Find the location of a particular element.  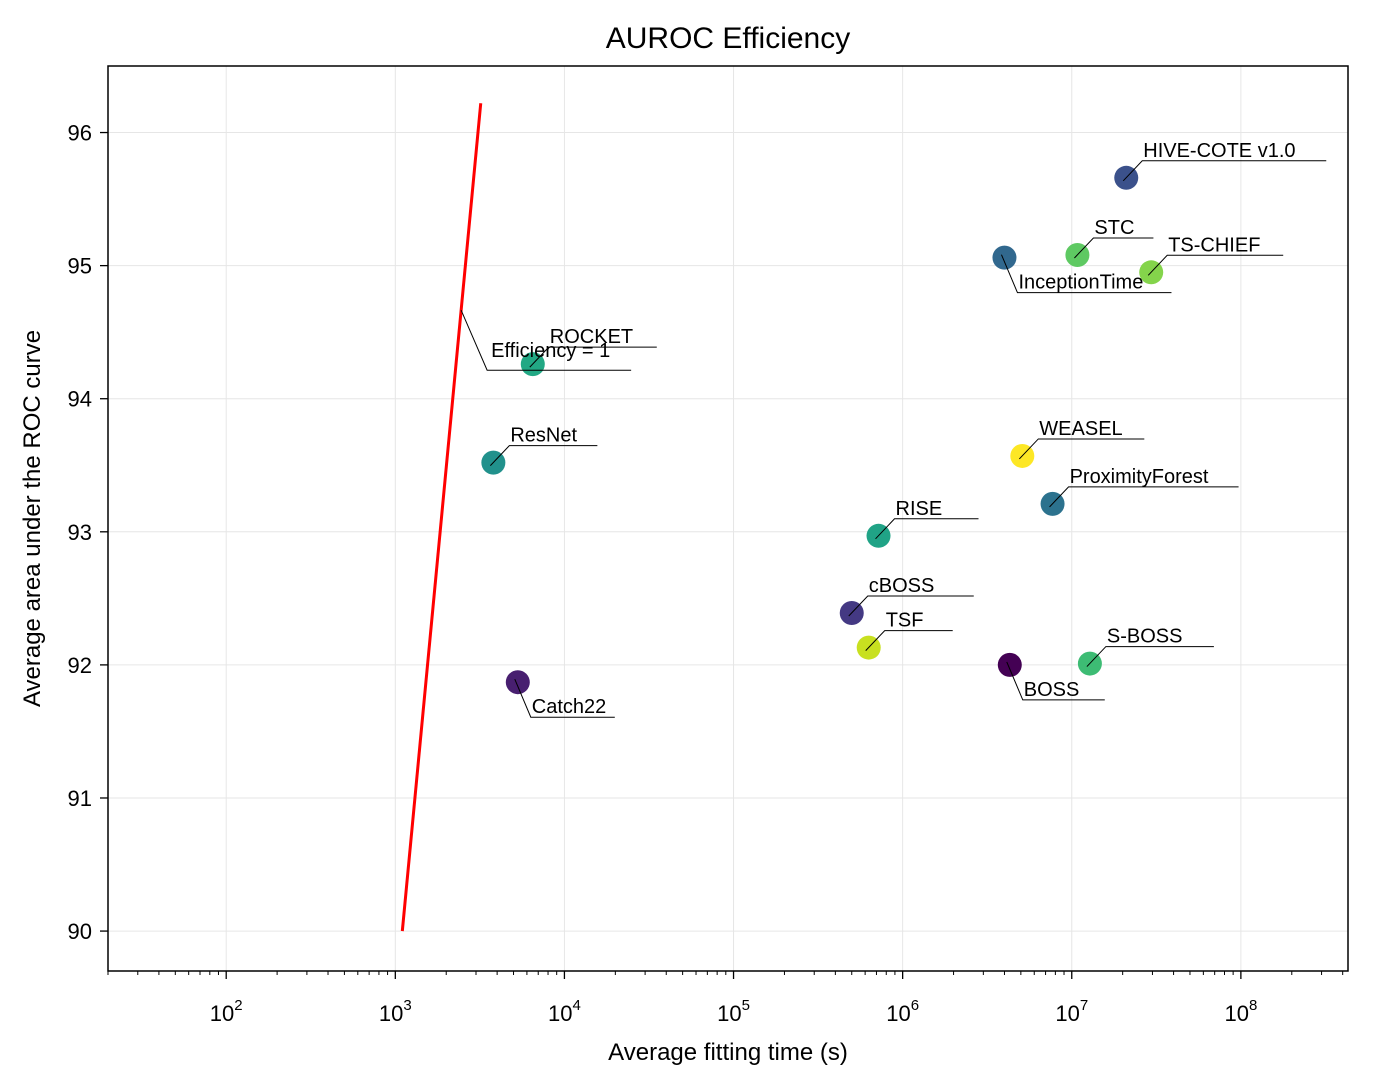

point-label: TSF is located at coordinates (905, 621).